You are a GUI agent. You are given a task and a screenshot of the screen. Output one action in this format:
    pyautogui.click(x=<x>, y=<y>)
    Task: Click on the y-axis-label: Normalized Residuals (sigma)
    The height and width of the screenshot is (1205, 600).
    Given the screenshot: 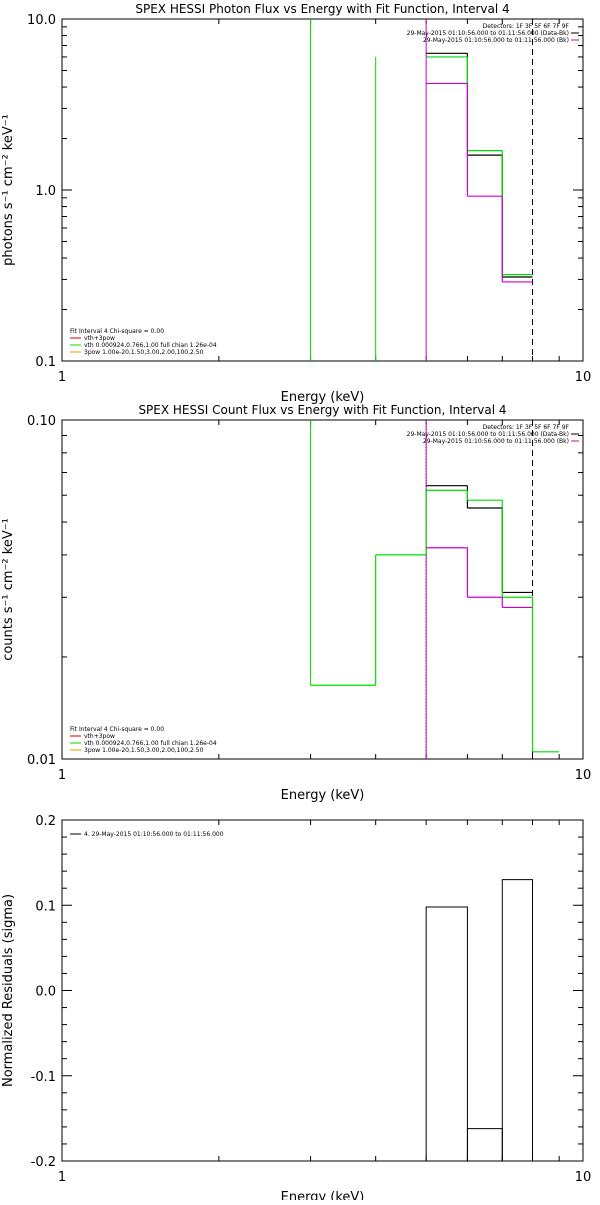 What is the action you would take?
    pyautogui.click(x=8, y=990)
    